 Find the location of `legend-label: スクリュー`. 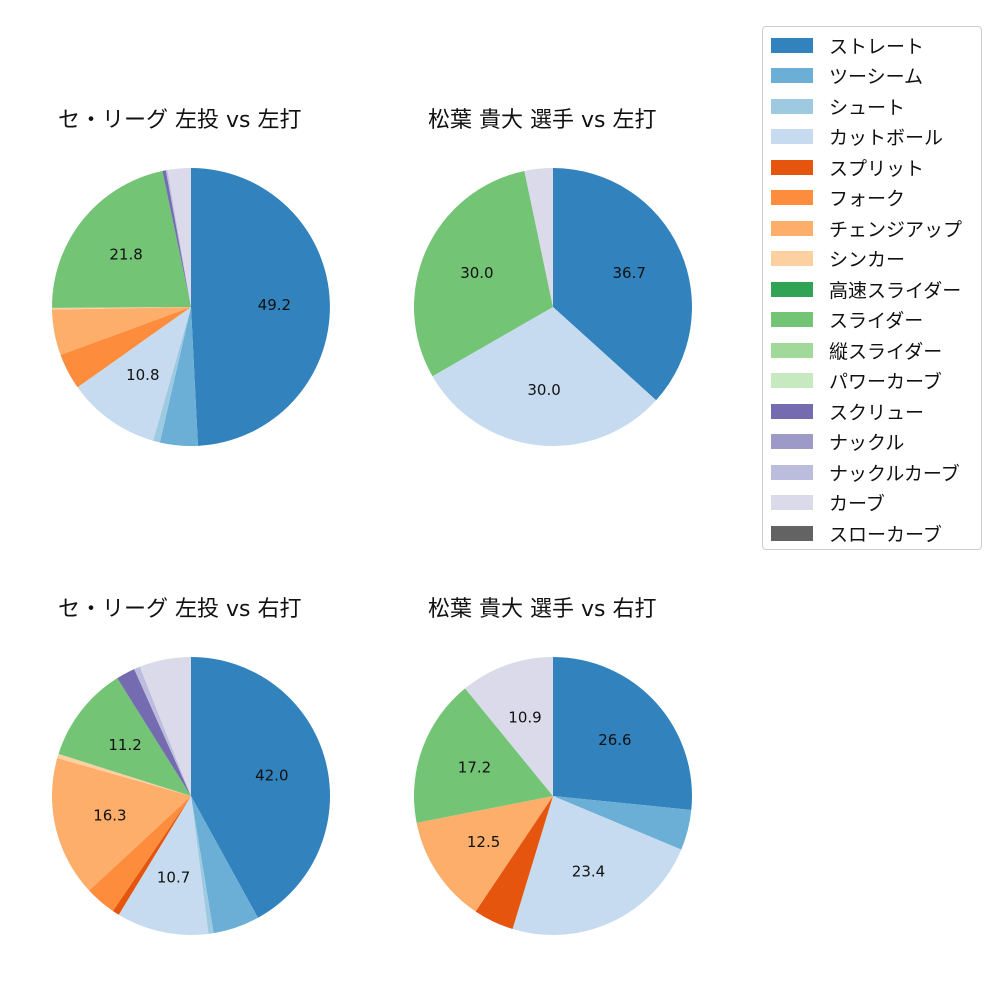

legend-label: スクリュー is located at coordinates (877, 412).